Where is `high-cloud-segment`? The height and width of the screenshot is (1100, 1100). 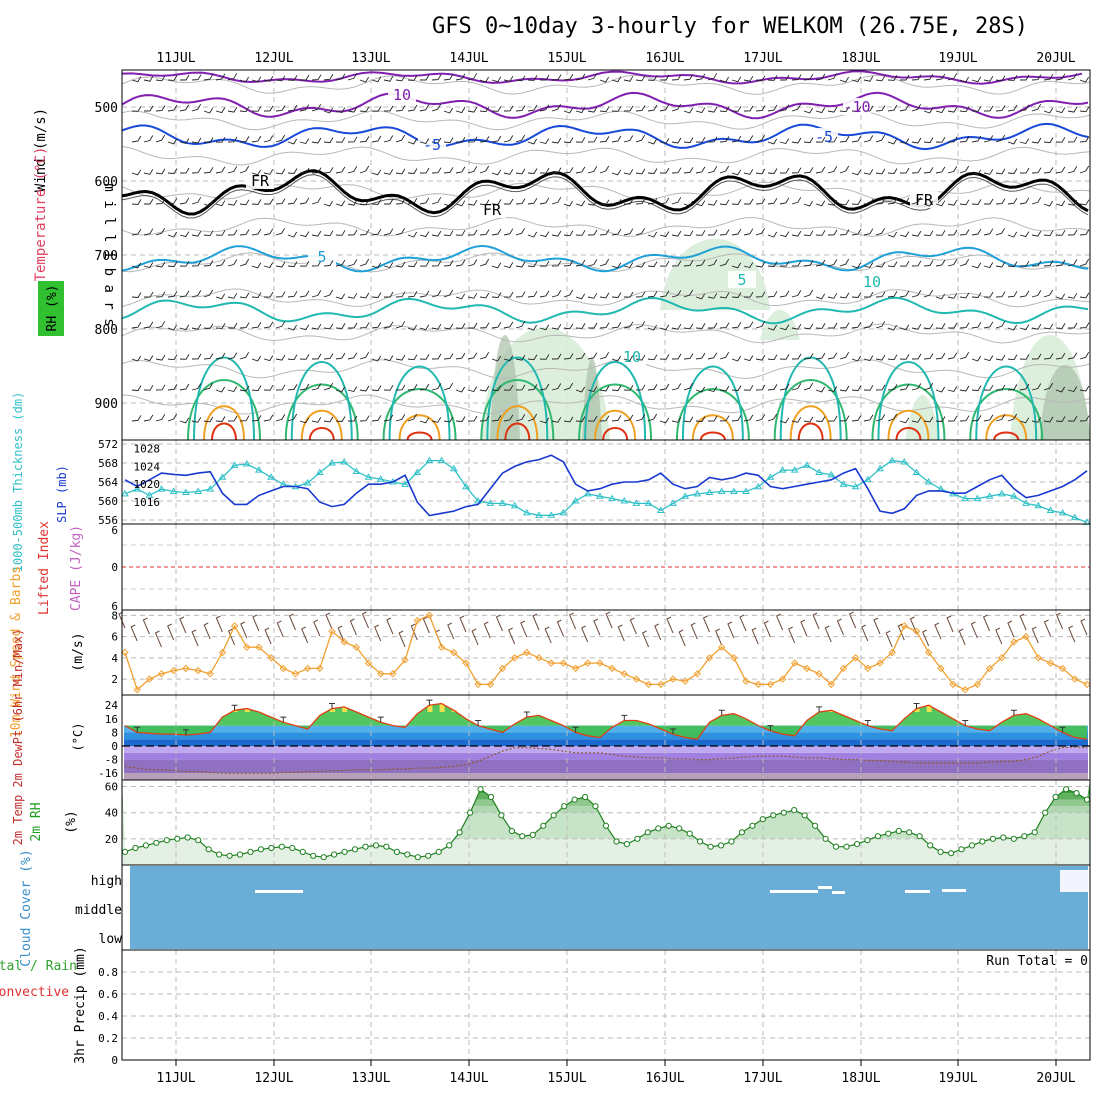
high-cloud-segment is located at coordinates (825, 887).